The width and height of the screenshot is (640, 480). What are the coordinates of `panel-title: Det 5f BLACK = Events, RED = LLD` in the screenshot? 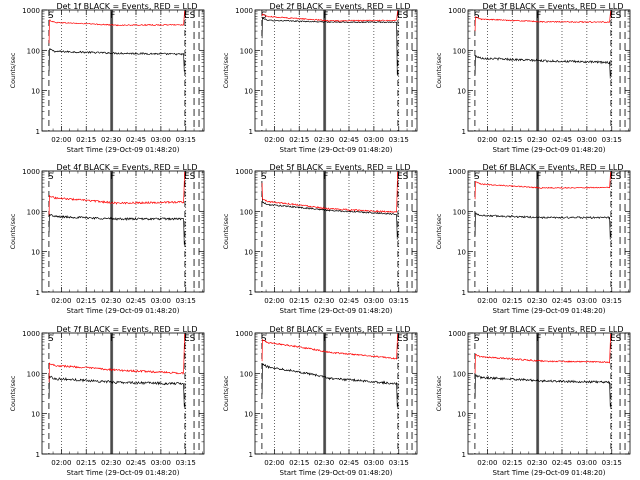 It's located at (339, 167).